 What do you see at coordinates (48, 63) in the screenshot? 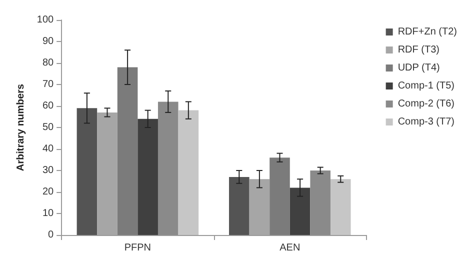
I see `y-tick-label: 80` at bounding box center [48, 63].